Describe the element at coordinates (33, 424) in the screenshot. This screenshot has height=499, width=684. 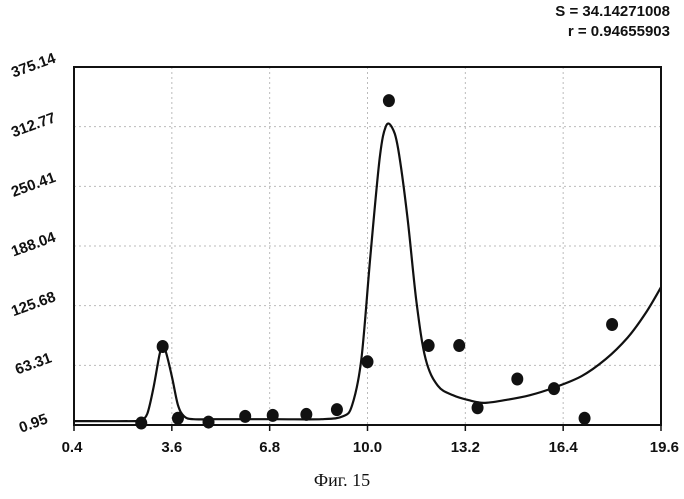
I see `y-tick-label: 0.95` at that location.